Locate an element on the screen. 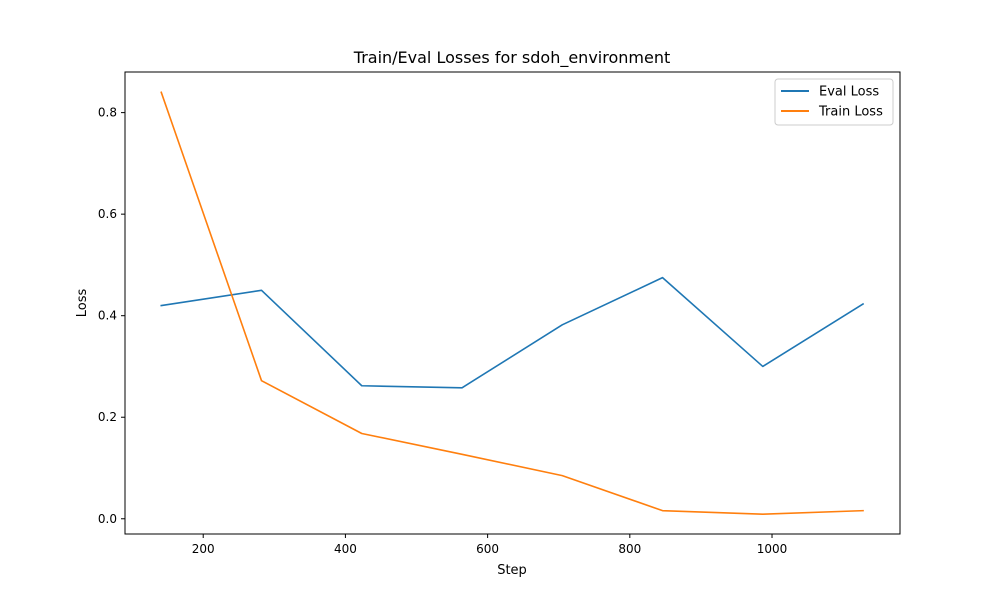 The height and width of the screenshot is (604, 1000). legend: Eval Loss Train Loss is located at coordinates (834, 102).